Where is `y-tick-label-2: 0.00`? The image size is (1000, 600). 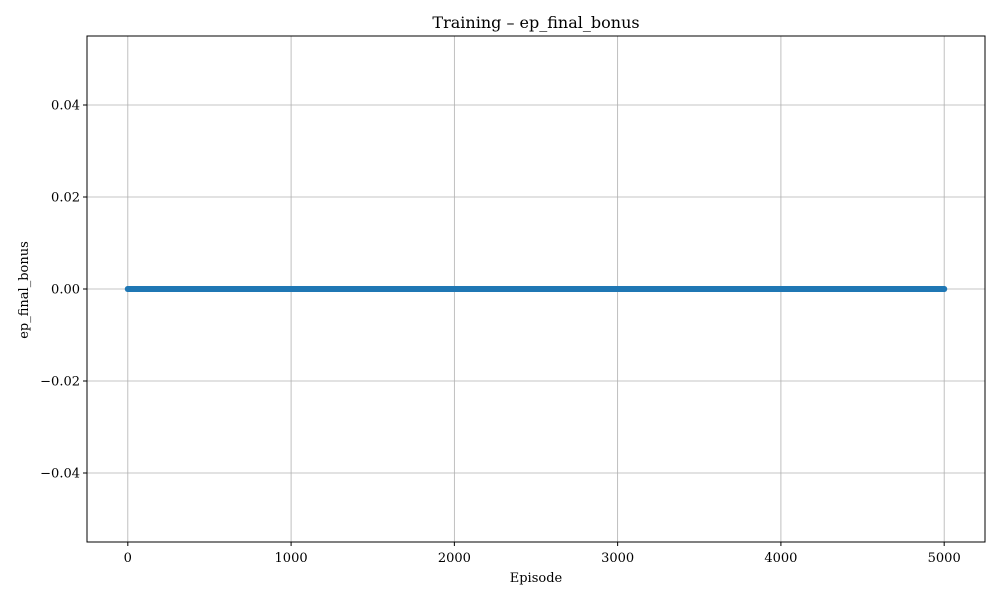
y-tick-label-2: 0.00 is located at coordinates (65, 290).